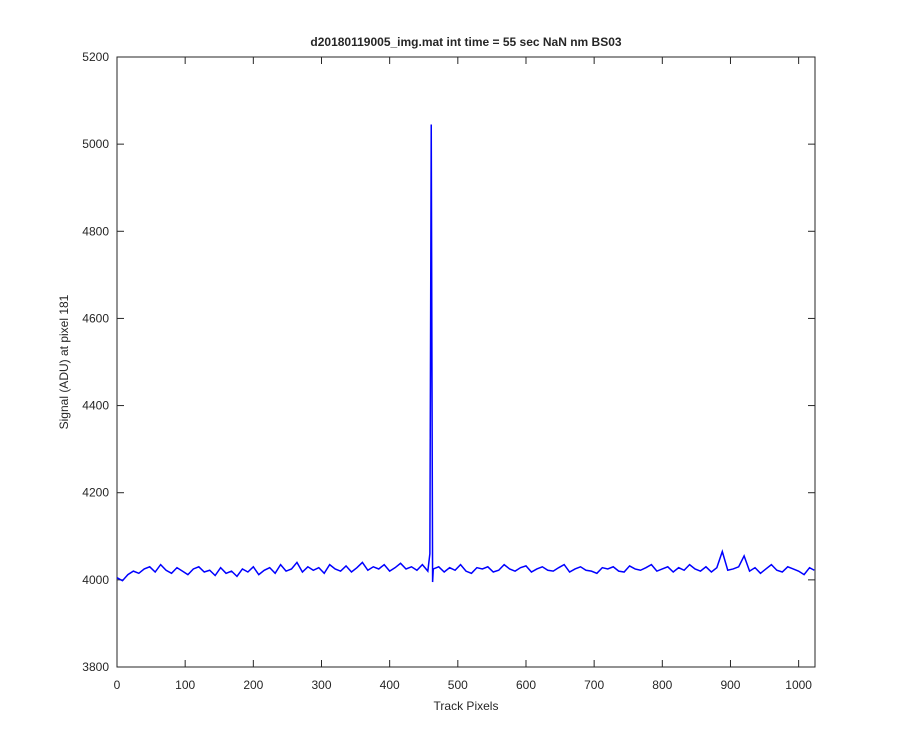 This screenshot has height=750, width=900. I want to click on x-tick-label: 300, so click(321, 685).